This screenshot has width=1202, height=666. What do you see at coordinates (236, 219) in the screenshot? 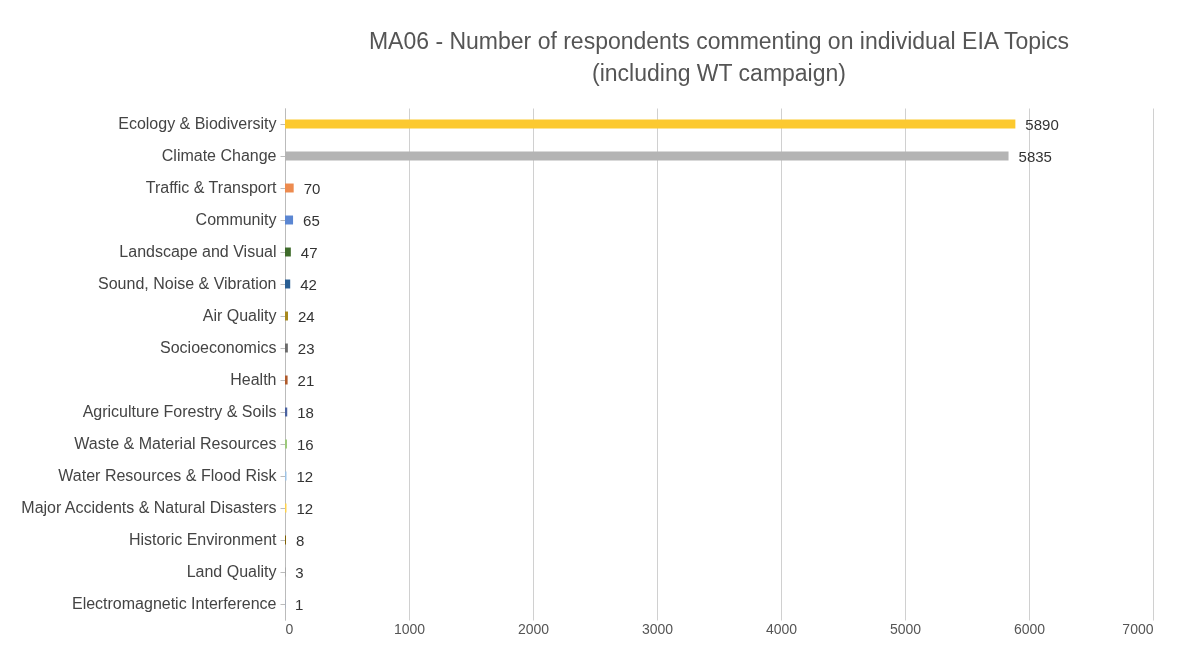
I see `y-tick-label: Community` at bounding box center [236, 219].